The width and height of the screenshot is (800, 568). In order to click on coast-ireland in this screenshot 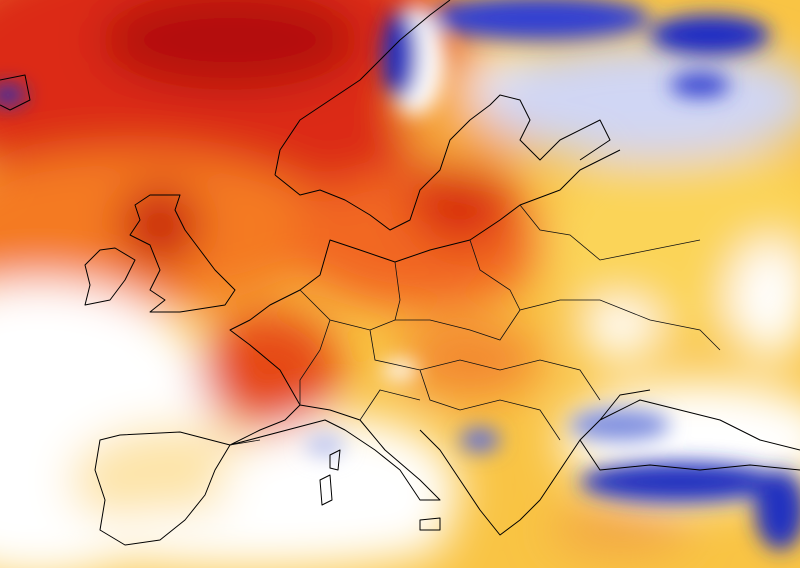, I will do `click(110, 276)`.